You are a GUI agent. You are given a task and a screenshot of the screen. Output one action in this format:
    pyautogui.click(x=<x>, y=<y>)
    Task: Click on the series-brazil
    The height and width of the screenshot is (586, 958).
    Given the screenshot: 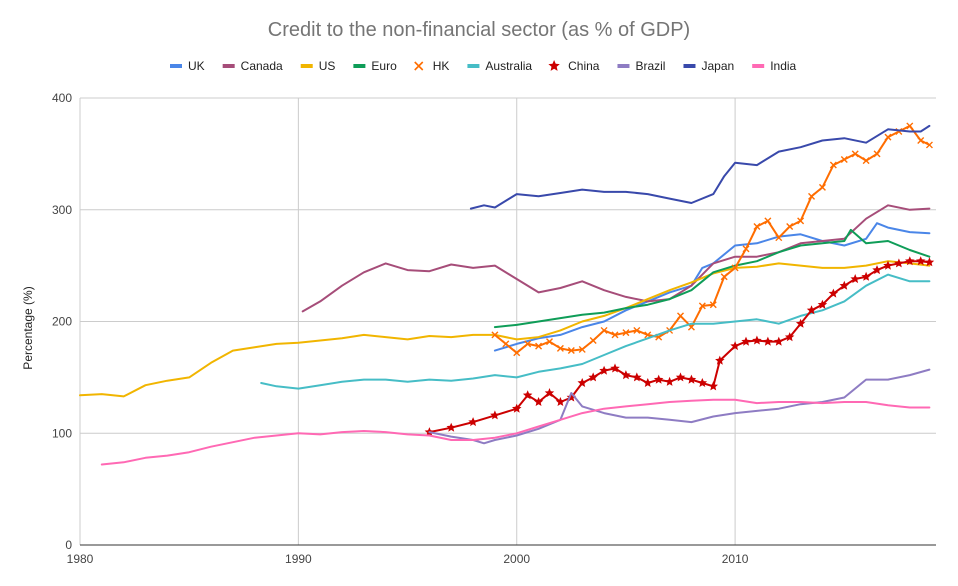 What is the action you would take?
    pyautogui.click(x=679, y=406)
    